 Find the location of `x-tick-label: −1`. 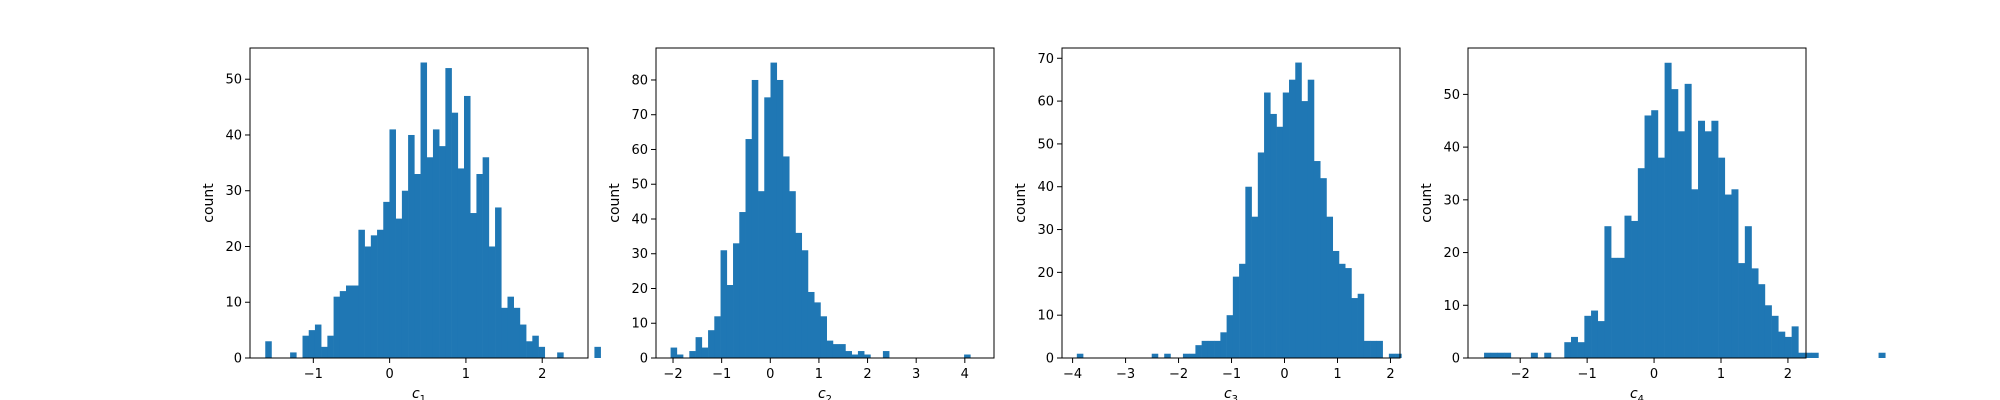

x-tick-label: −1 is located at coordinates (1587, 374).